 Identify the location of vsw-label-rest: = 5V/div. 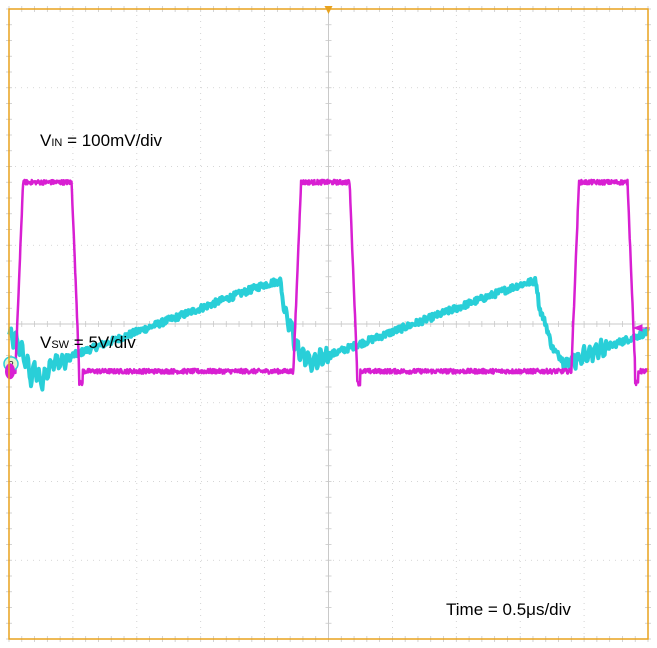
(102, 342).